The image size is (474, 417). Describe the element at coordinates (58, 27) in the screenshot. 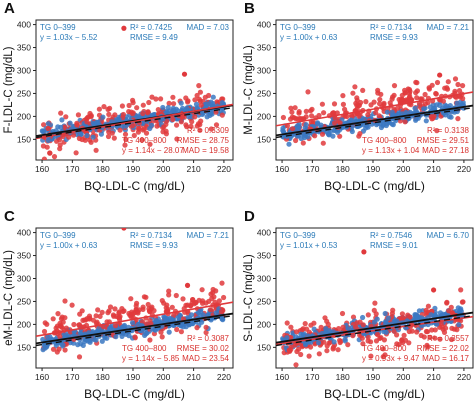

I see `stat-blue-group: TG 0–399` at that location.